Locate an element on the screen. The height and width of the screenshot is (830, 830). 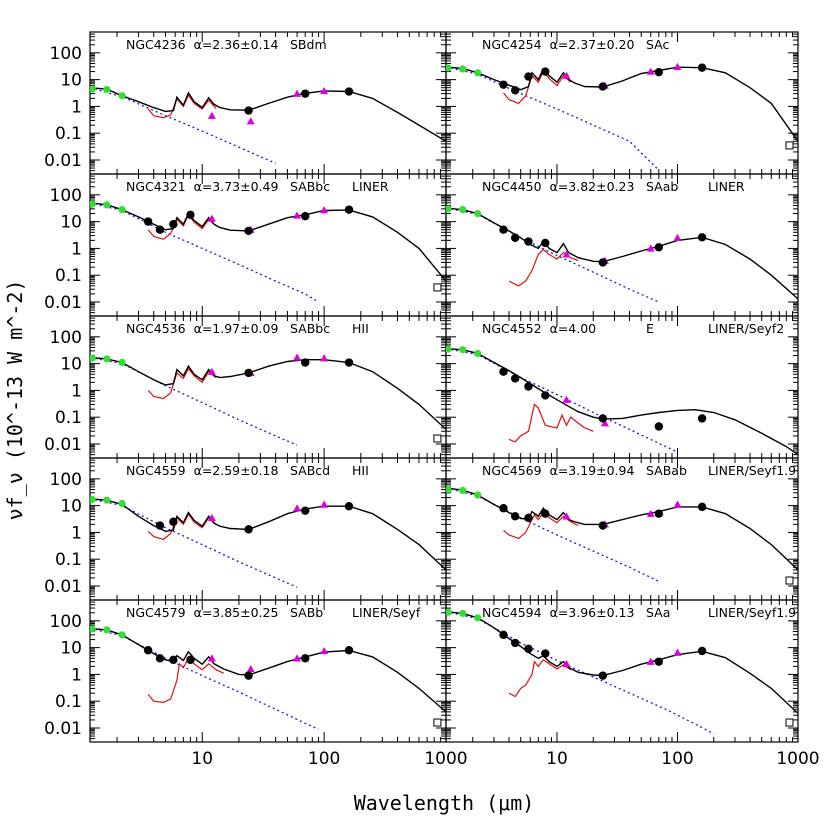
alpha-value: α=2.59±0.18 is located at coordinates (236, 470).